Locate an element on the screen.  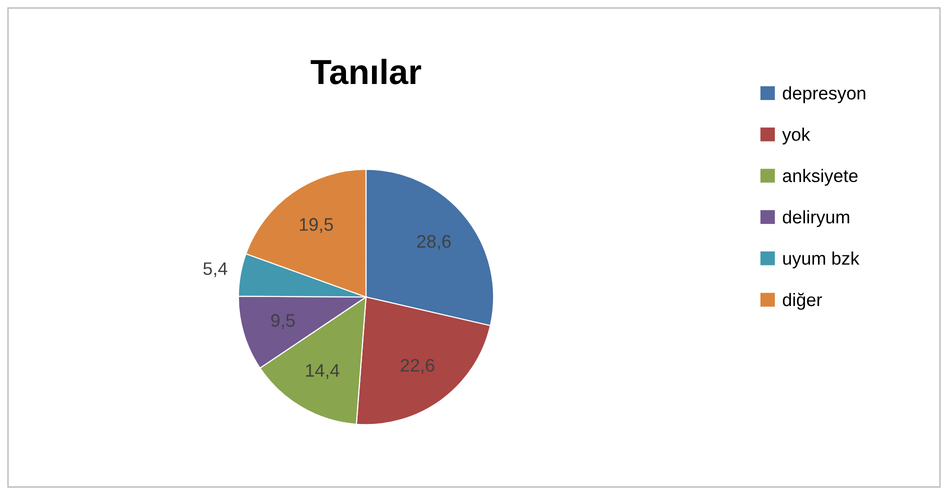
data-label: 28,6 is located at coordinates (434, 242).